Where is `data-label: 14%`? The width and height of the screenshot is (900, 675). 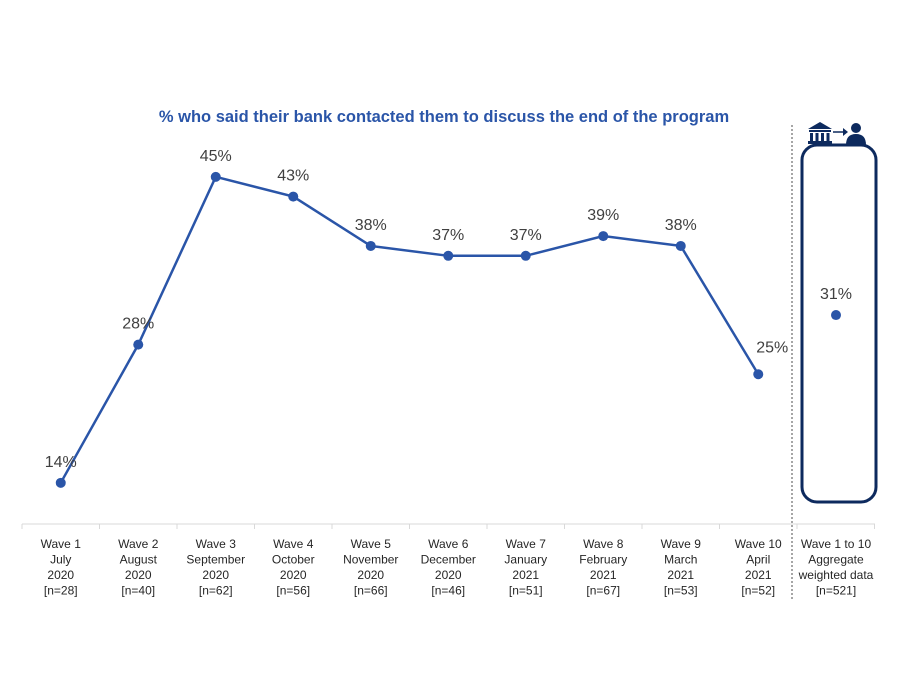
data-label: 14% is located at coordinates (61, 462).